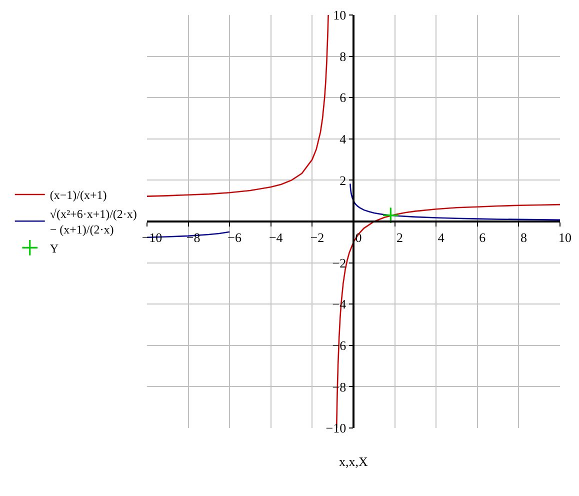 The image size is (579, 496). I want to click on x-tick-label: −2, so click(317, 237).